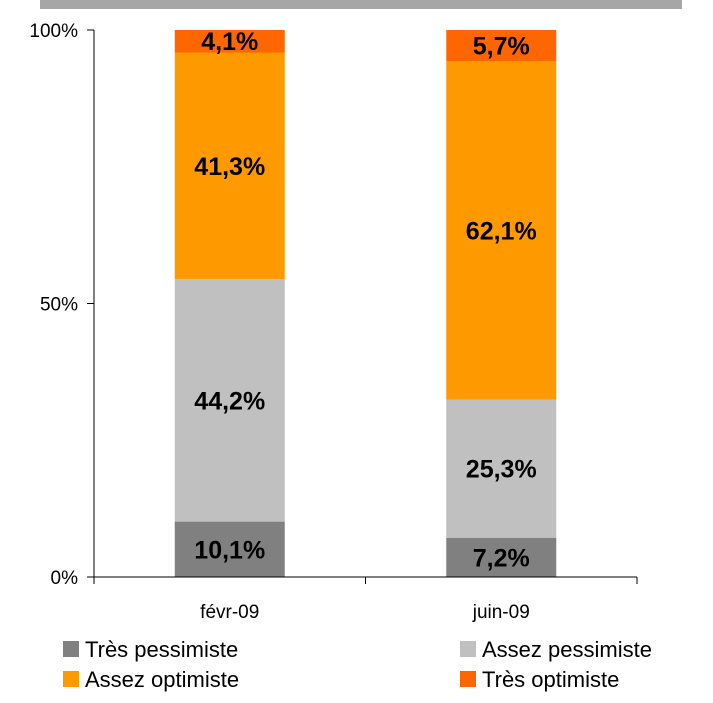 The height and width of the screenshot is (703, 713). I want to click on data-label: 44,2%, so click(229, 401).